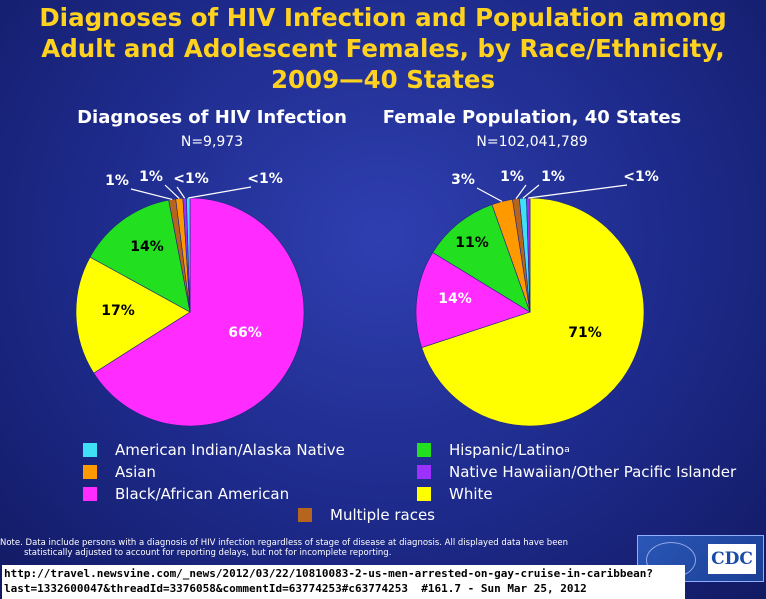 This screenshot has width=766, height=599. I want to click on legend-item: American Indian/Alaska Native, so click(214, 450).